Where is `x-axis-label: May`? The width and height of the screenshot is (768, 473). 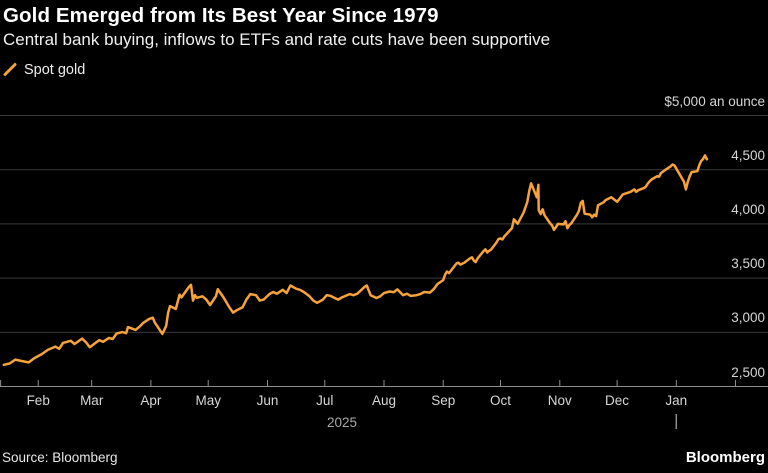
x-axis-label: May is located at coordinates (208, 400).